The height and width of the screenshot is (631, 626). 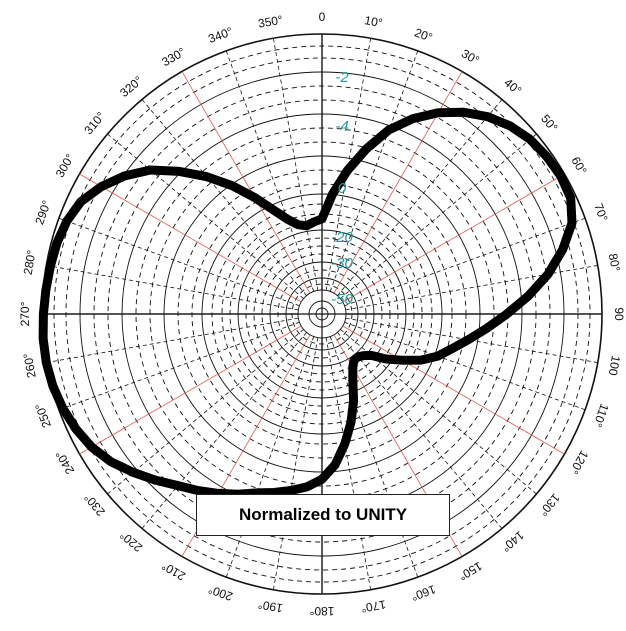 I want to click on angle-tick-label: 220°, so click(x=131, y=541).